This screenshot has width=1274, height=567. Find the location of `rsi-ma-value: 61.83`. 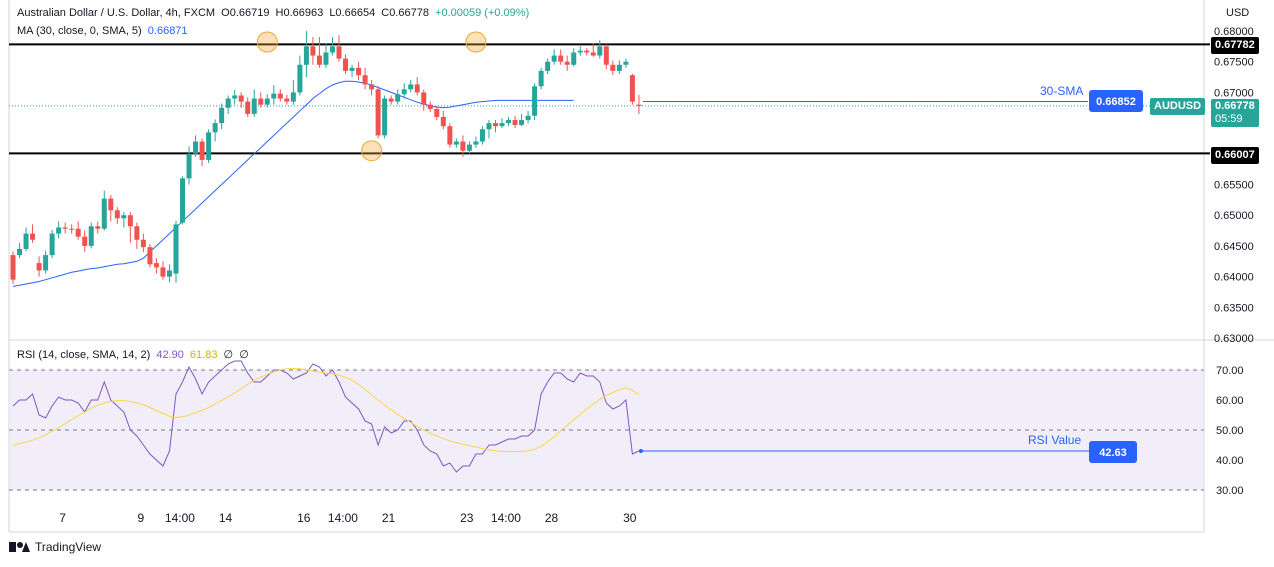

rsi-ma-value: 61.83 is located at coordinates (203, 355).